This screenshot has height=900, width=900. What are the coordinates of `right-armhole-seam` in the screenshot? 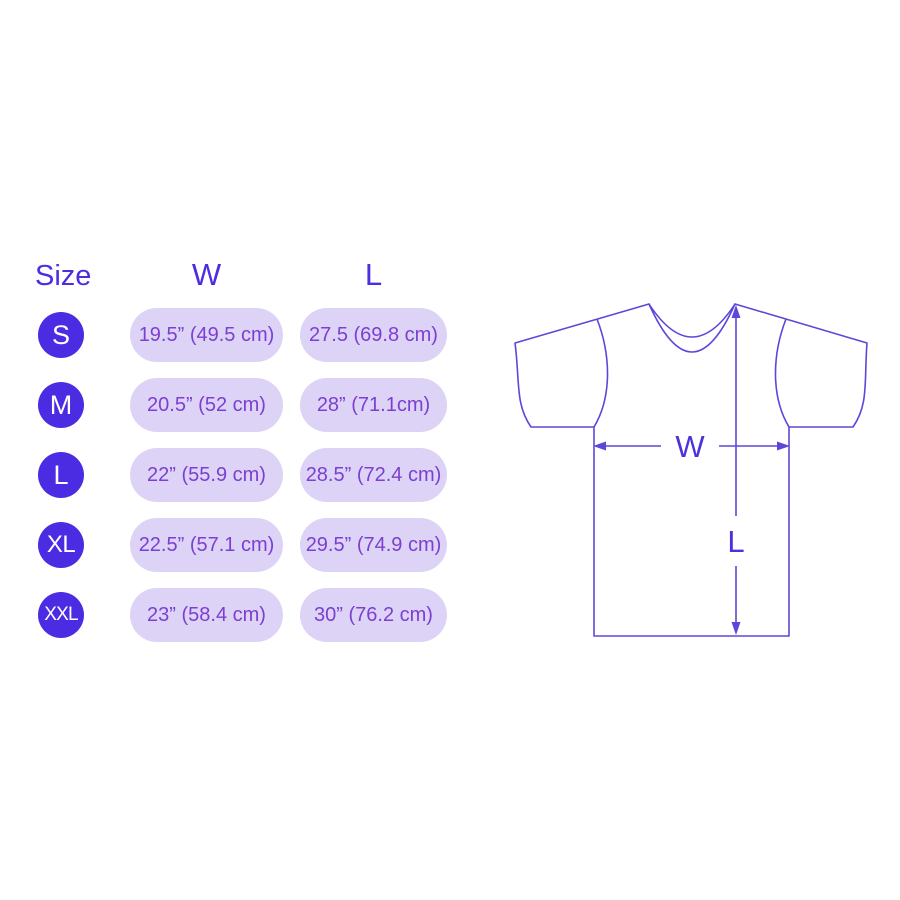 It's located at (782, 373).